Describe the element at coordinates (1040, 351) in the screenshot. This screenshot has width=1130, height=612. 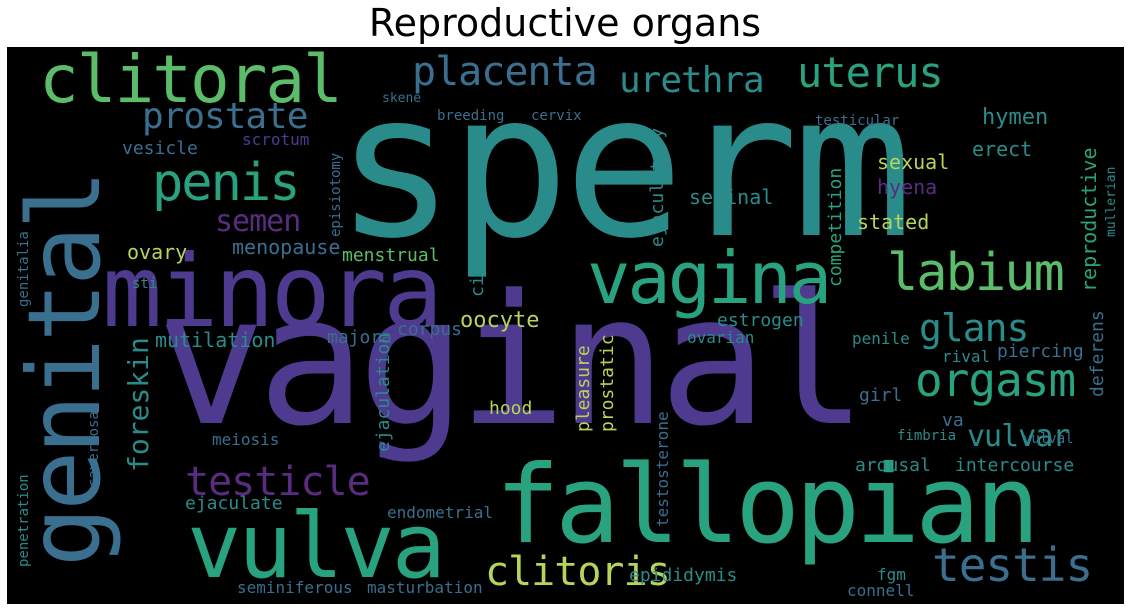
I see `word-piercing: piercing` at that location.